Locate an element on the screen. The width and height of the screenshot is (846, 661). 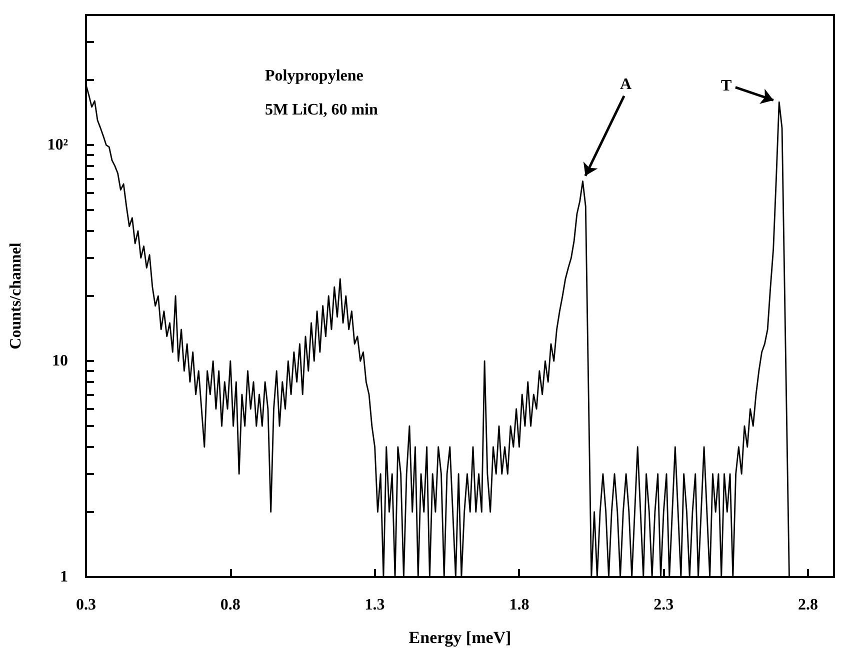
y-tick-label: 1 is located at coordinates (64, 577).